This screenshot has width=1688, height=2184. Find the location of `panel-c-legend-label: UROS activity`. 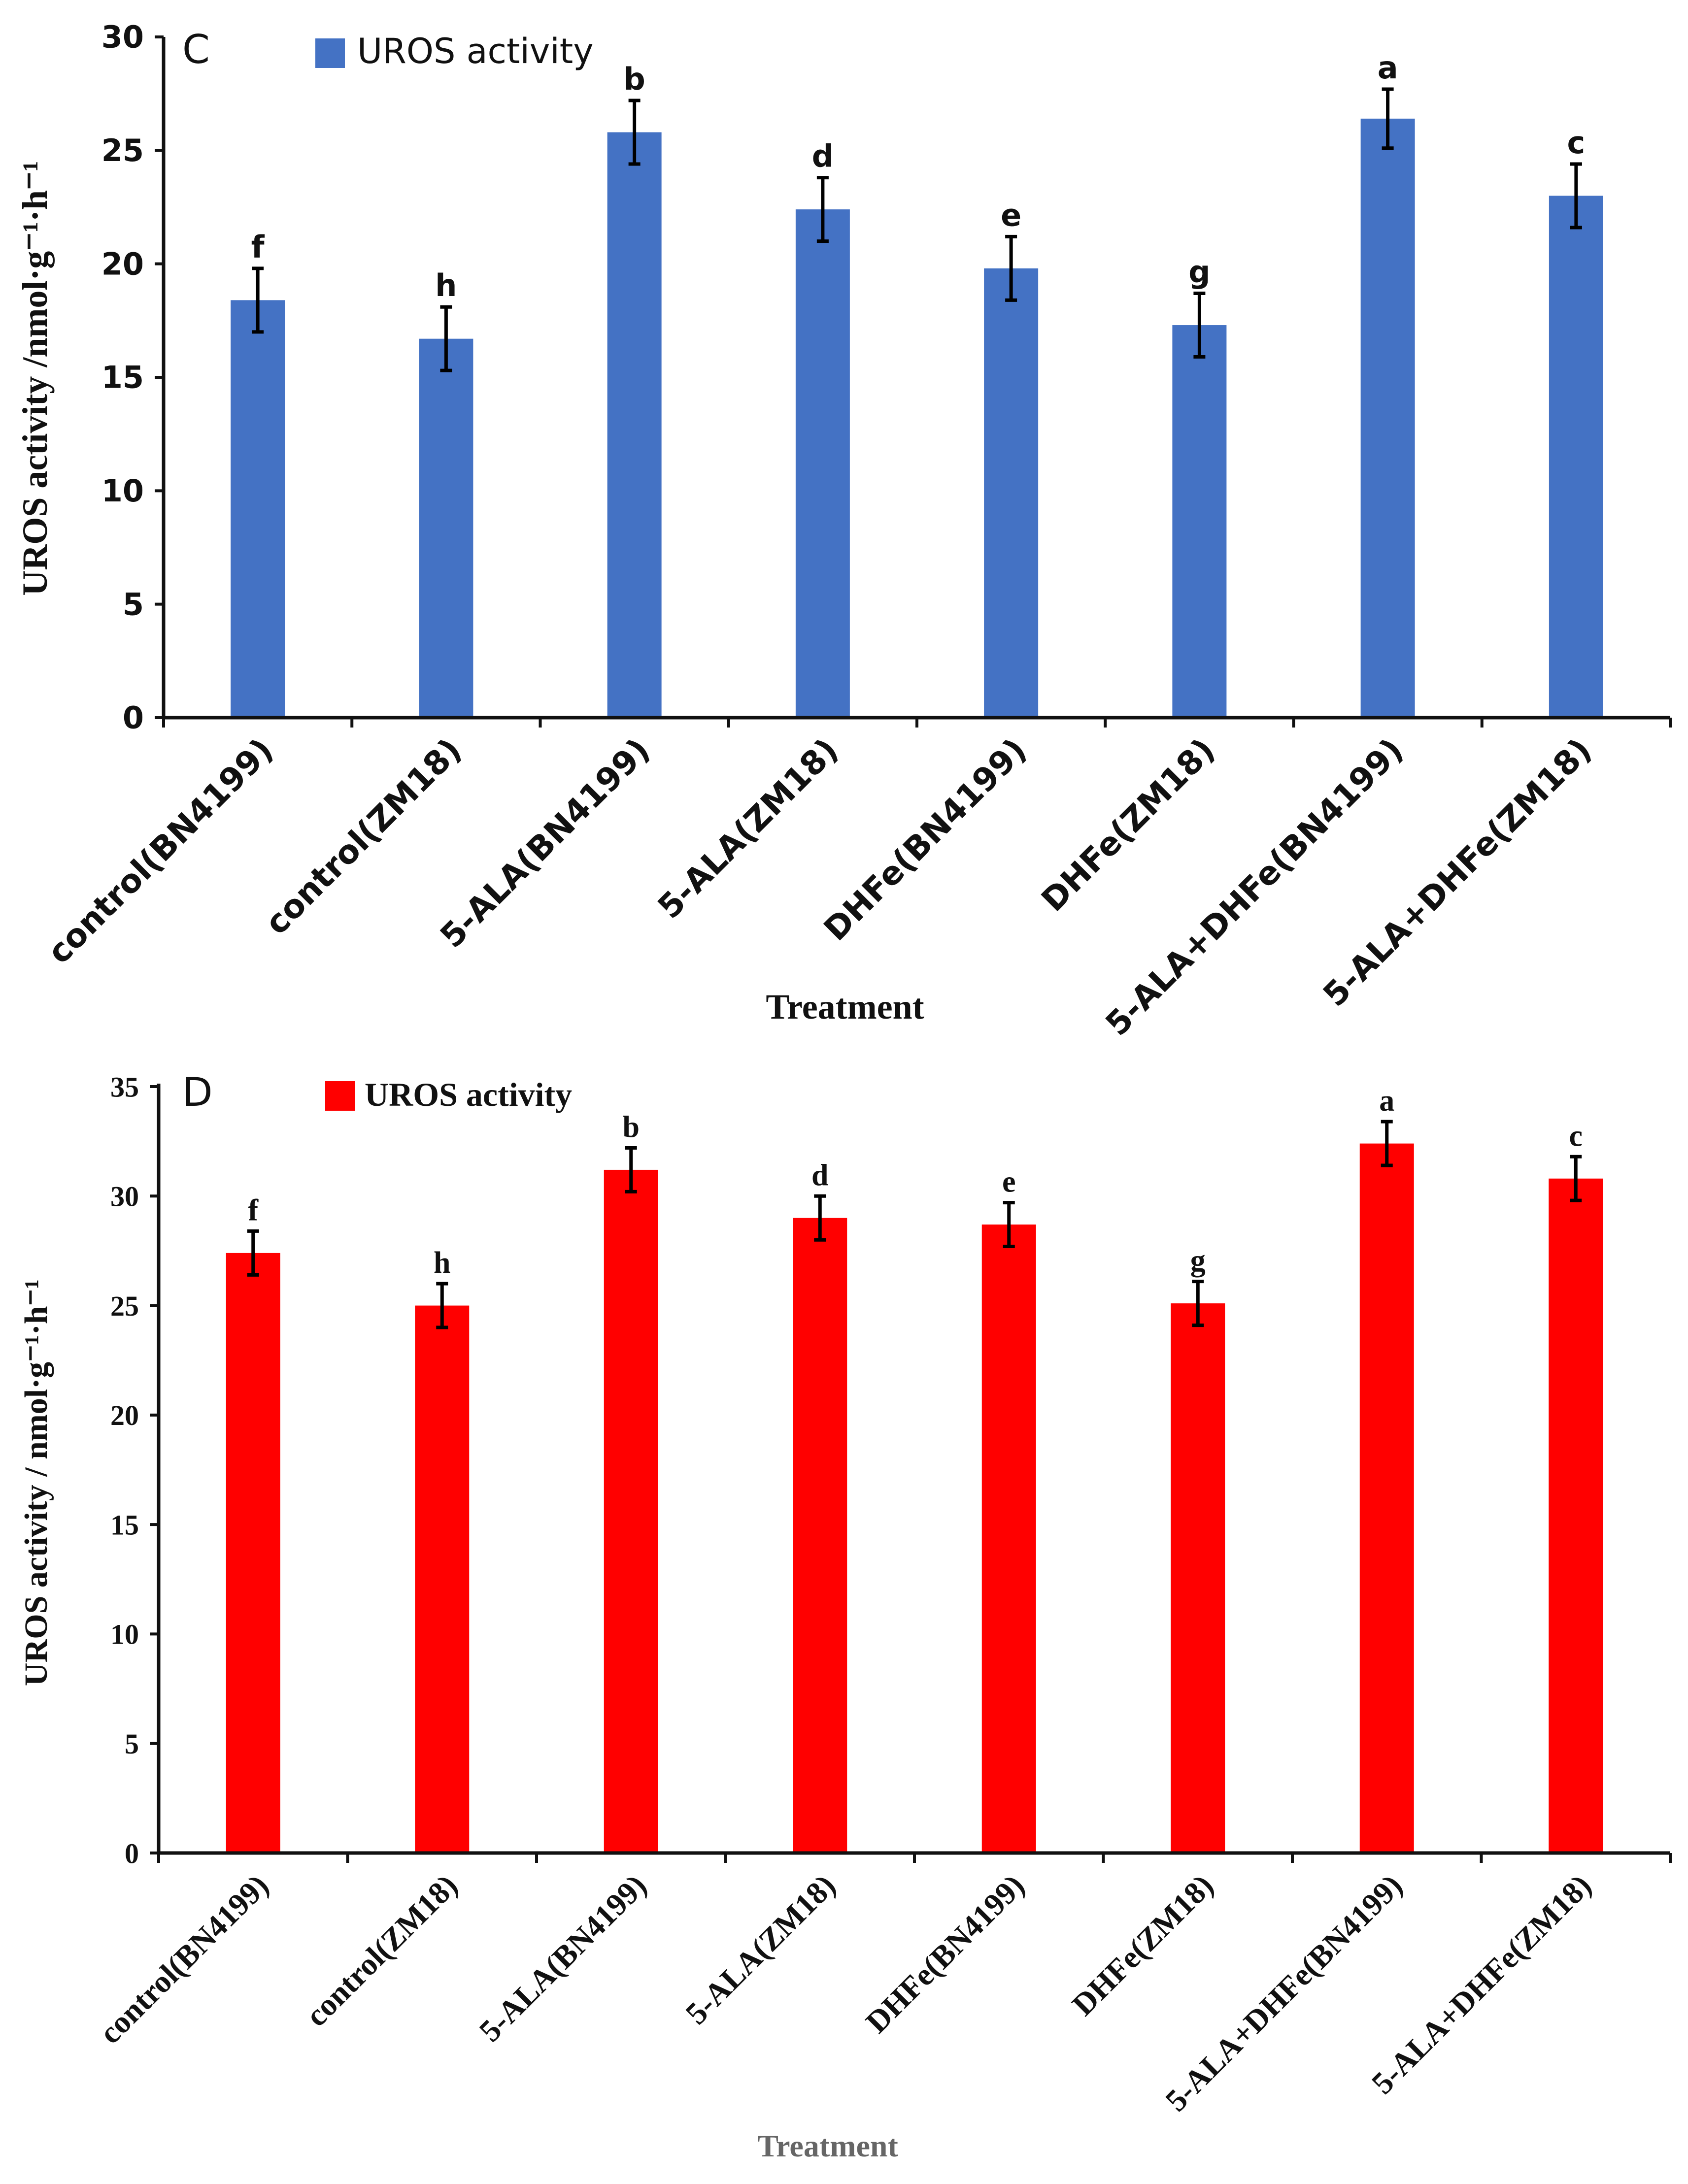

panel-c-legend-label: UROS activity is located at coordinates (475, 51).